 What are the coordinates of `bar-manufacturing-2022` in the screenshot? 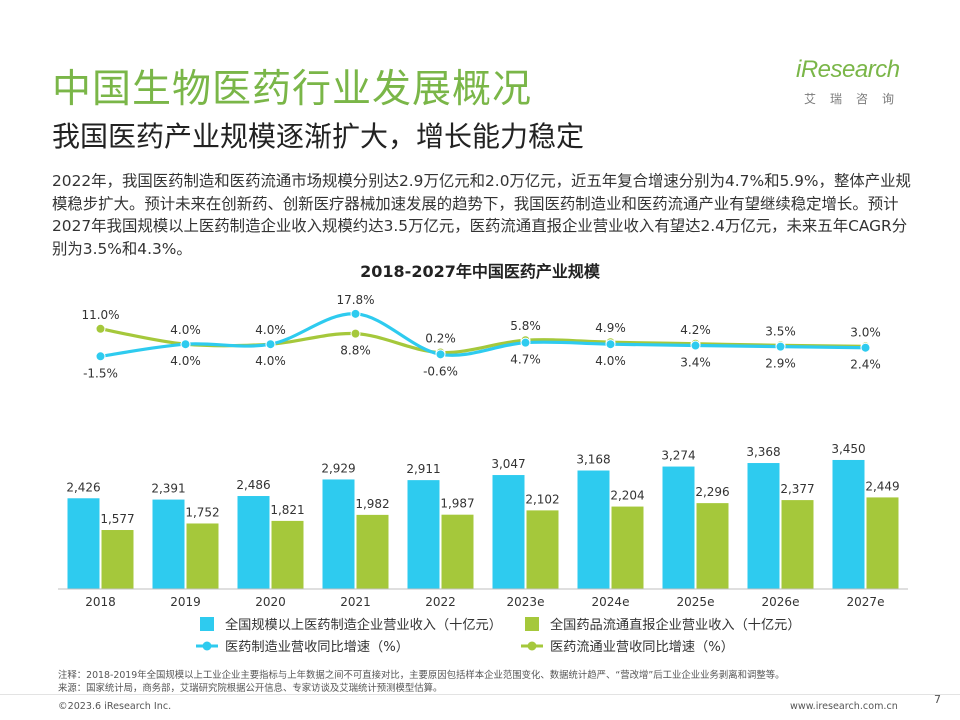 It's located at (423, 534).